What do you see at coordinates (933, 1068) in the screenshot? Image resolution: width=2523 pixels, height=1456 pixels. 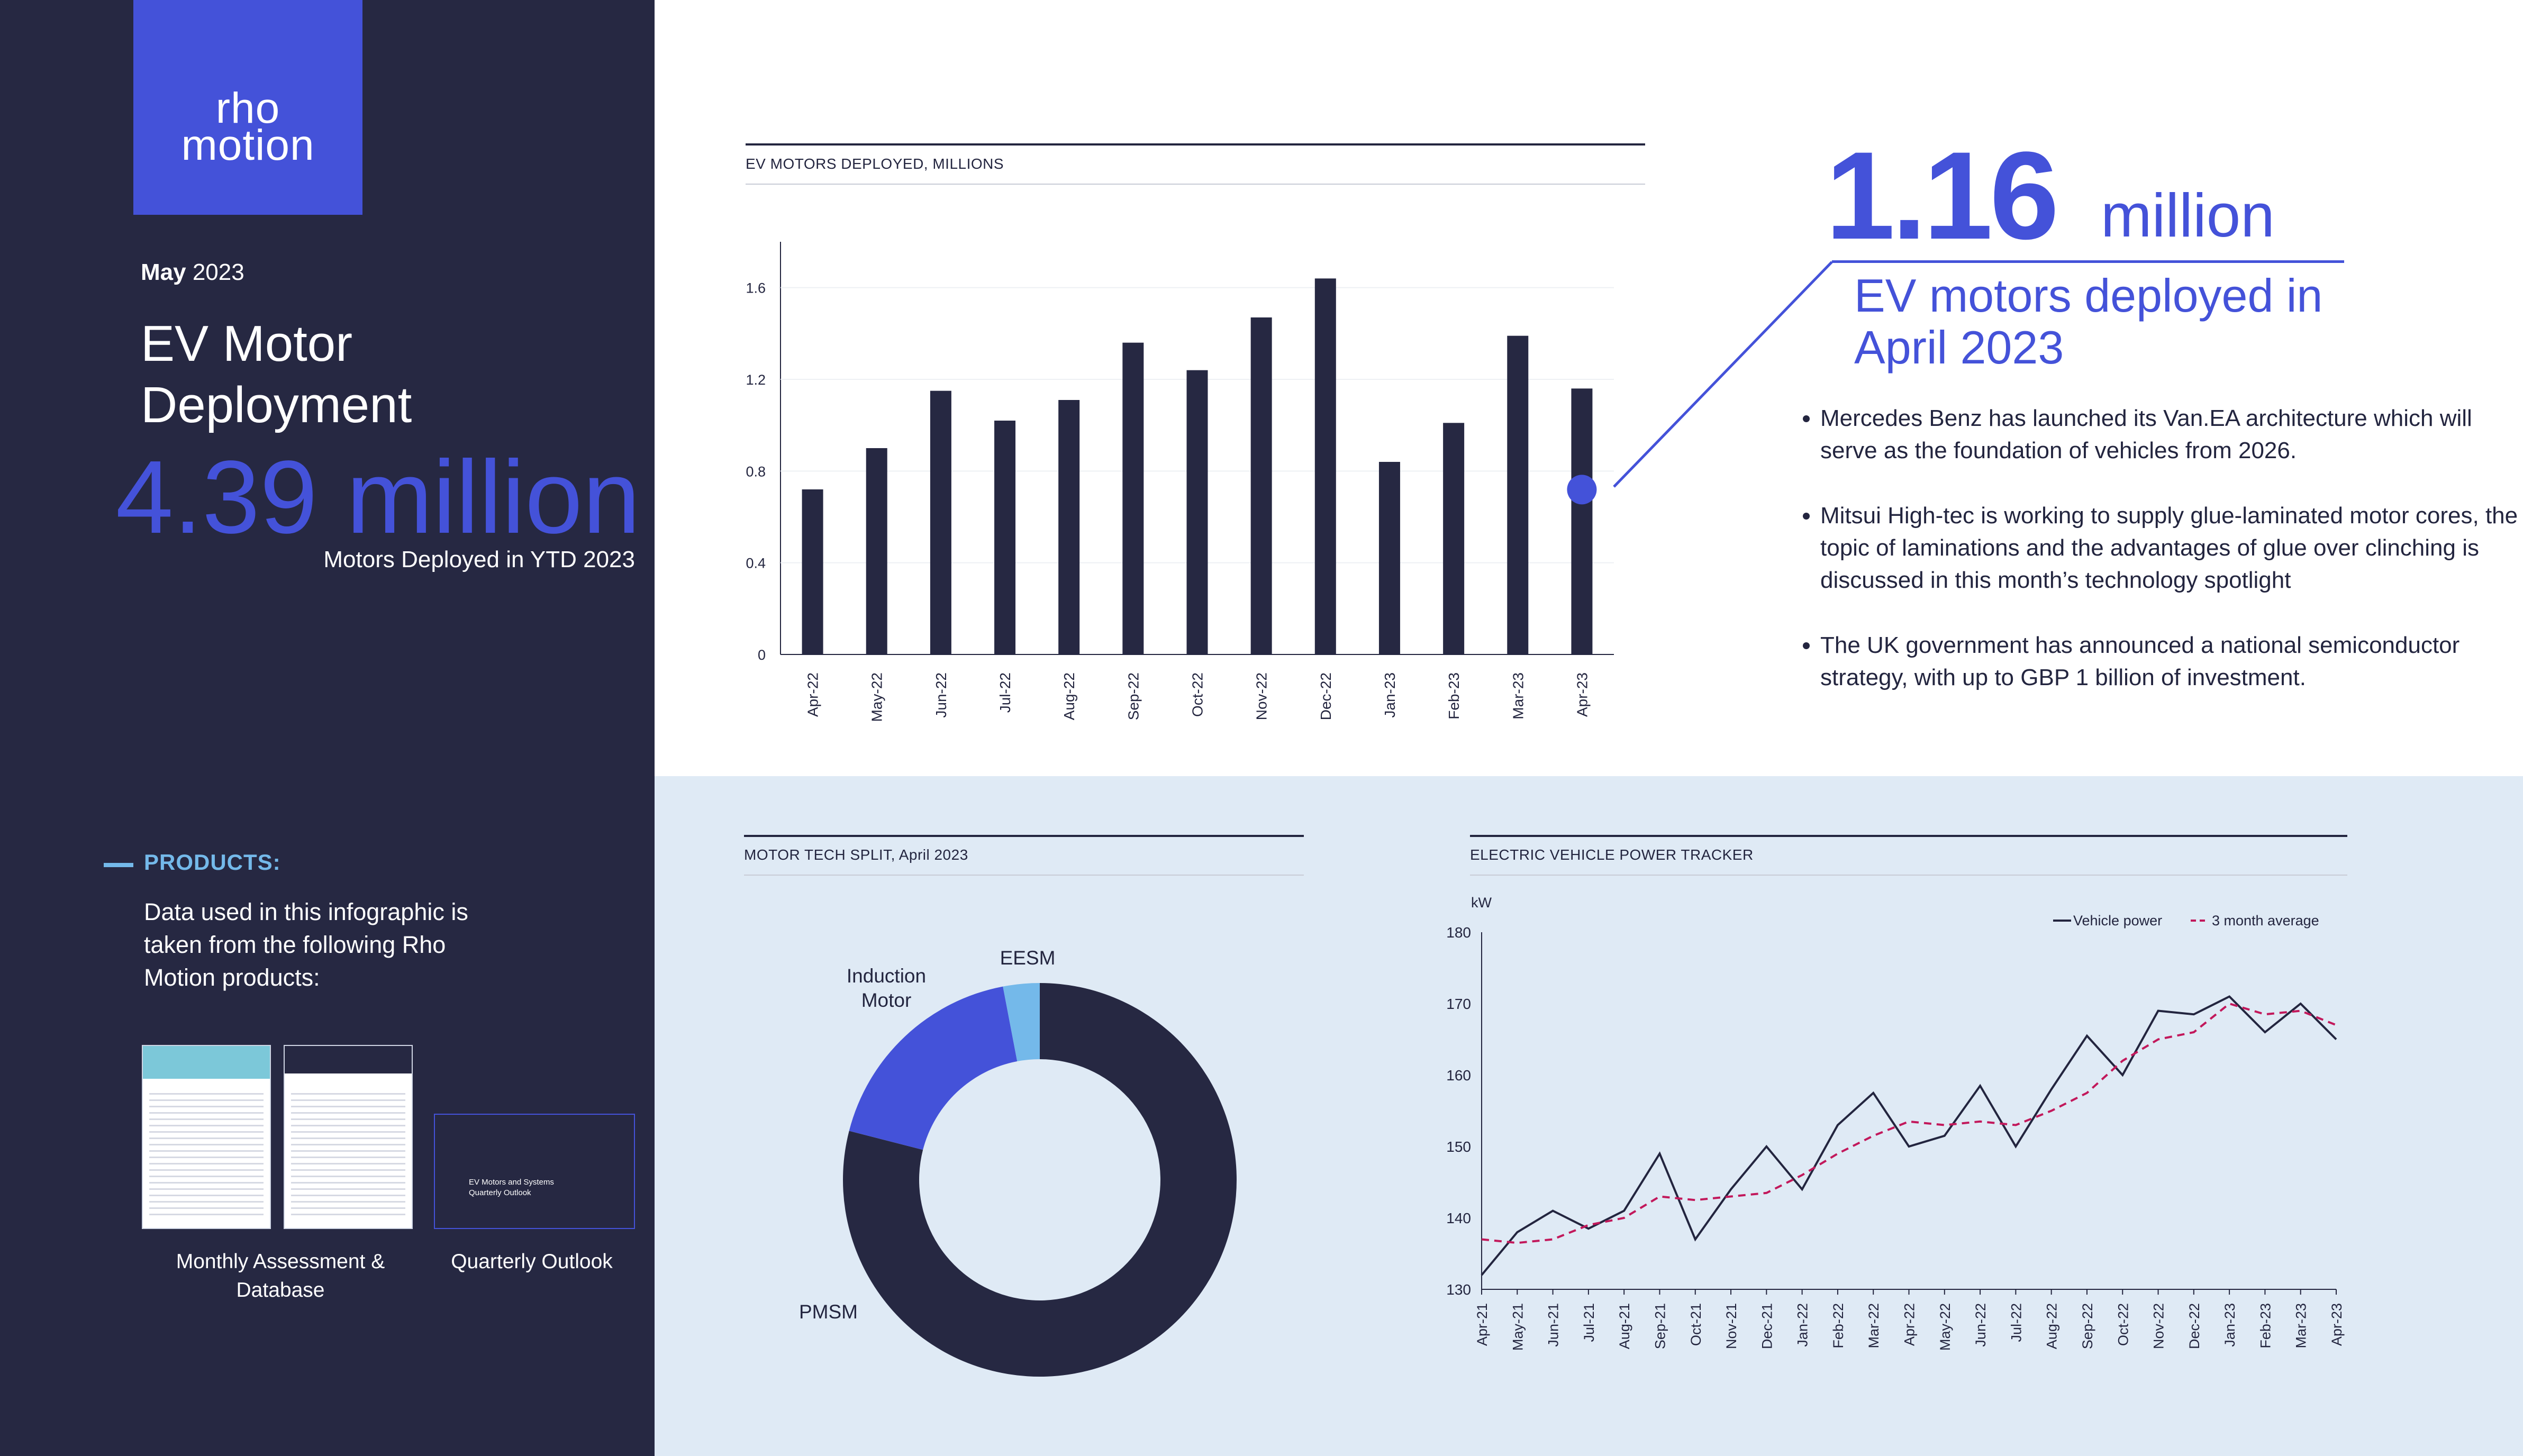 I see `donut-slice-induction-motor` at bounding box center [933, 1068].